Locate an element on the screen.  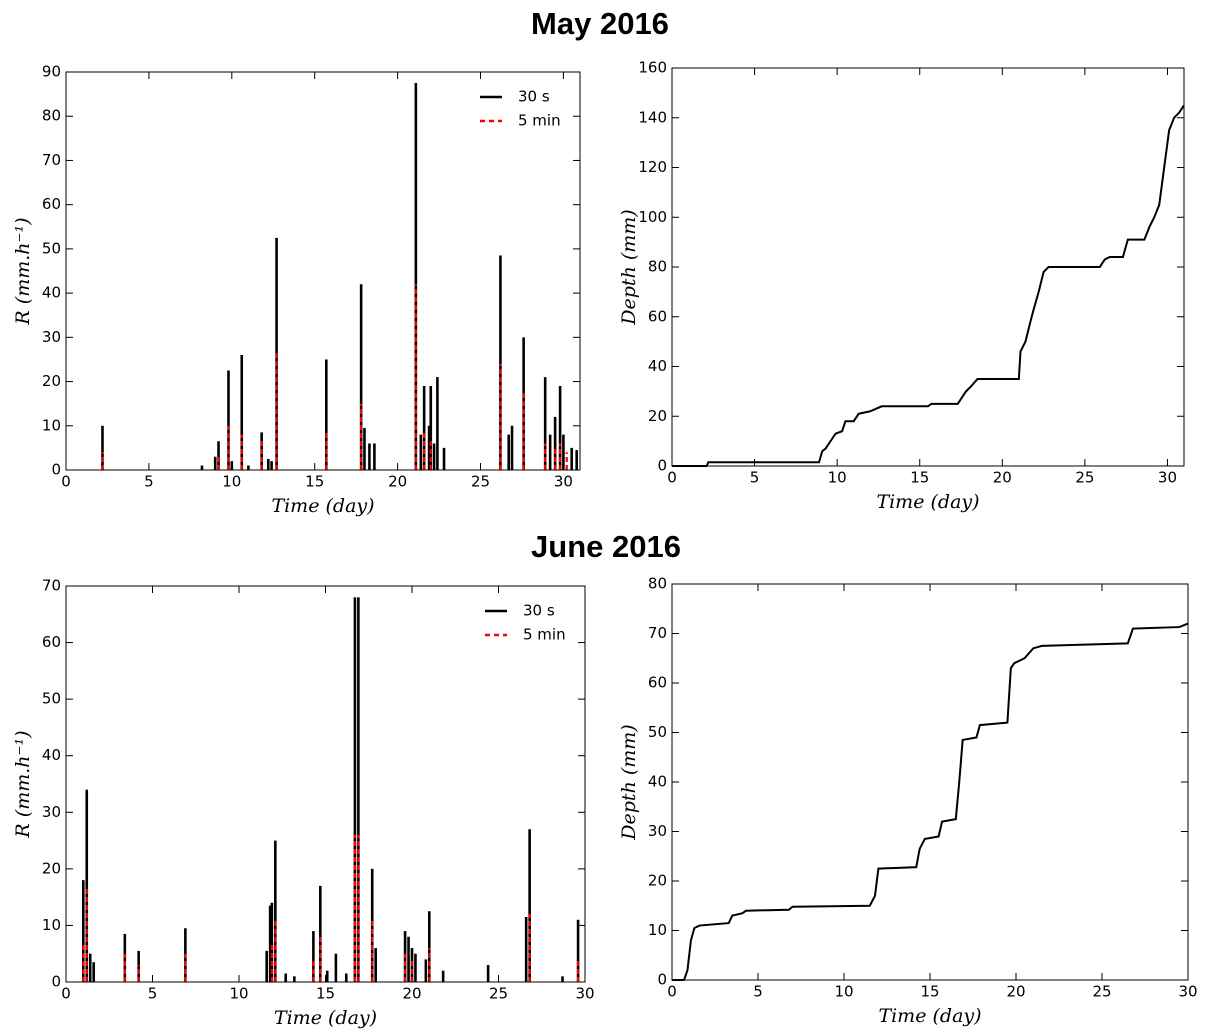
figure-title: May 2016 is located at coordinates (600, 23).